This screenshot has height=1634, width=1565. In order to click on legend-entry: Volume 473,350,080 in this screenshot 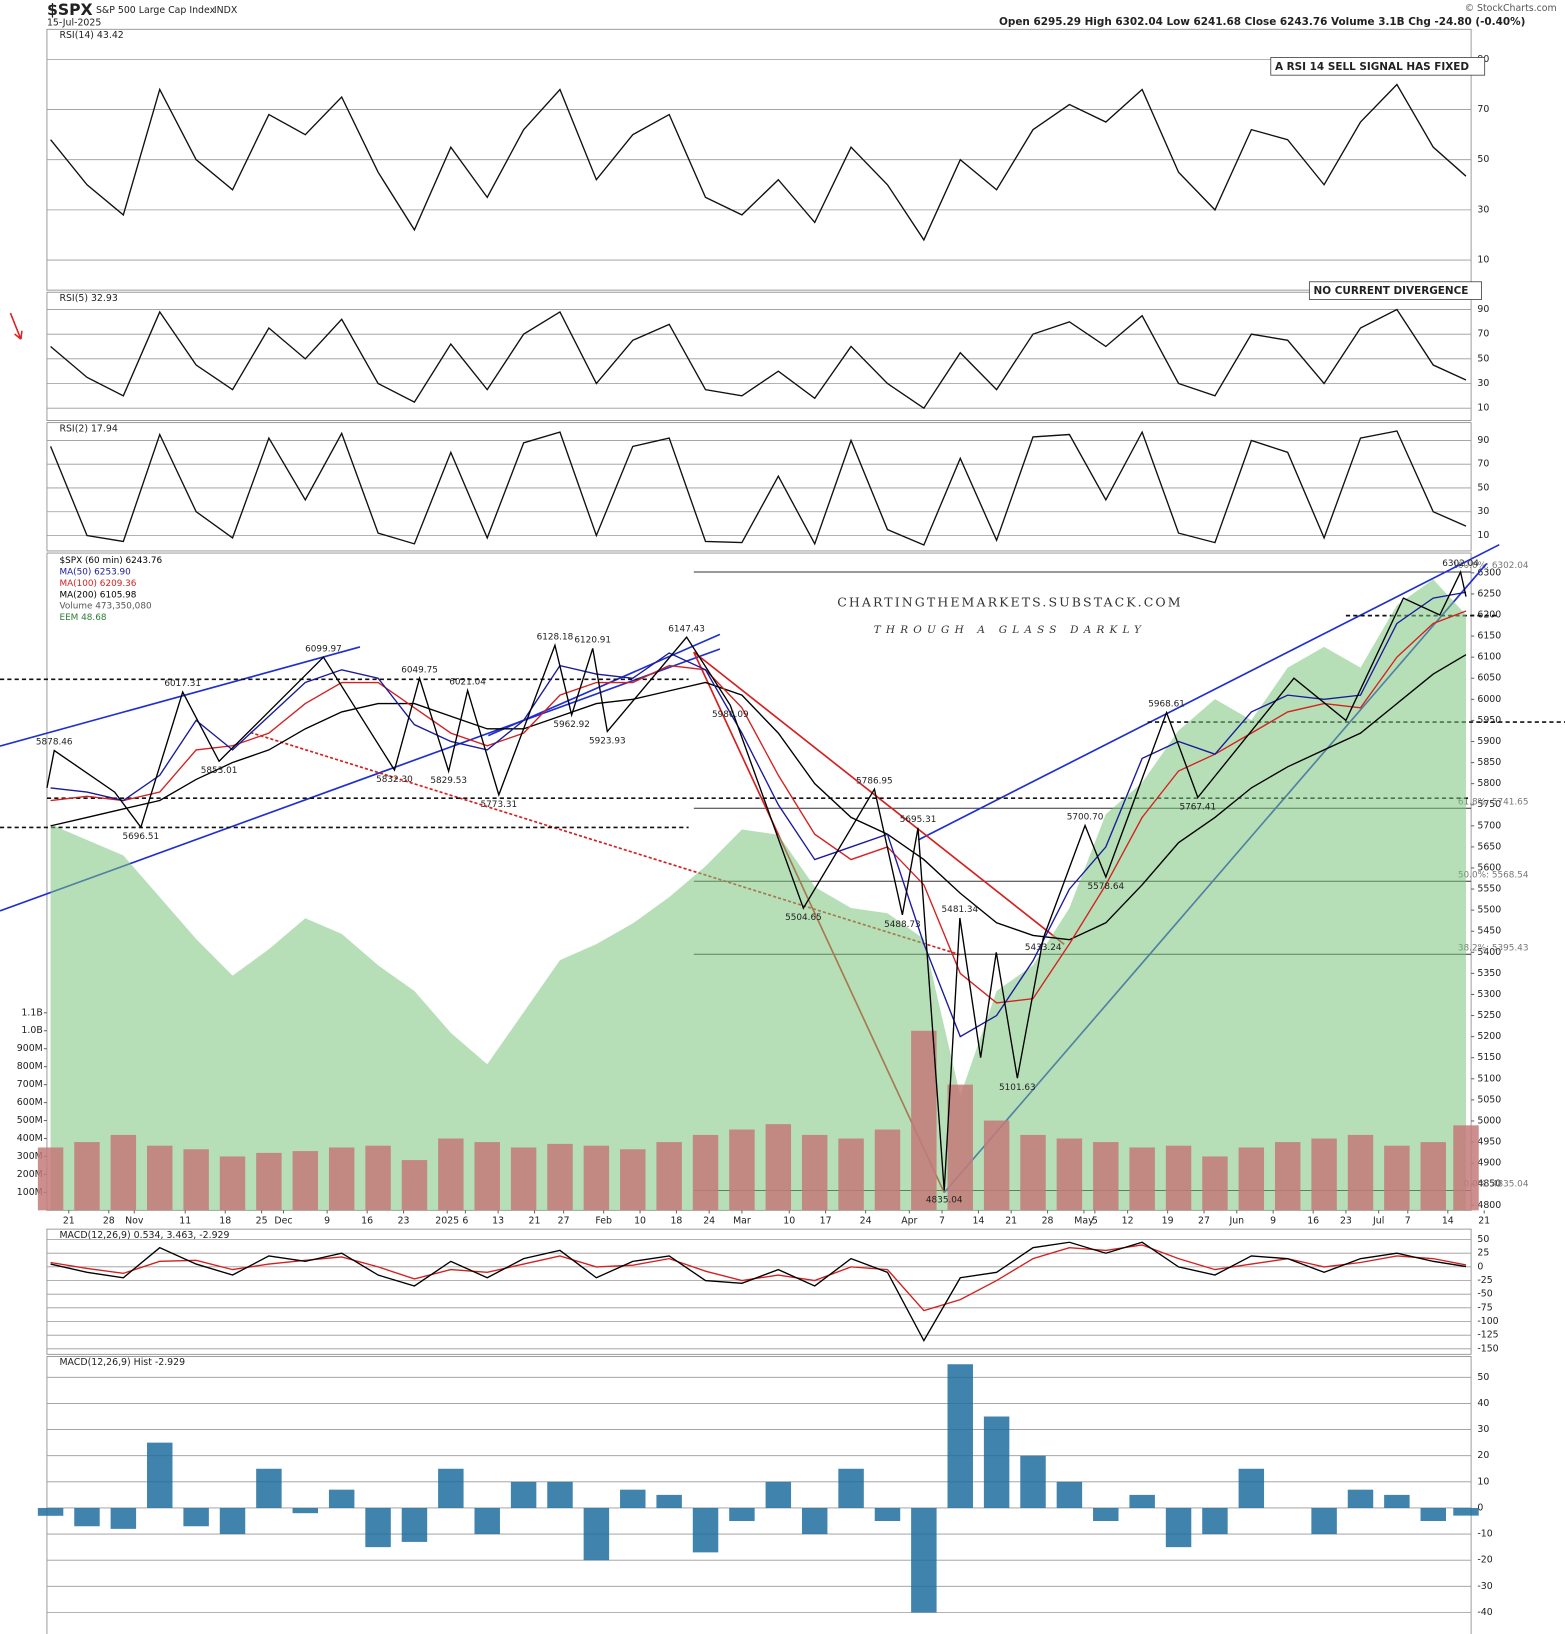, I will do `click(105, 607)`.